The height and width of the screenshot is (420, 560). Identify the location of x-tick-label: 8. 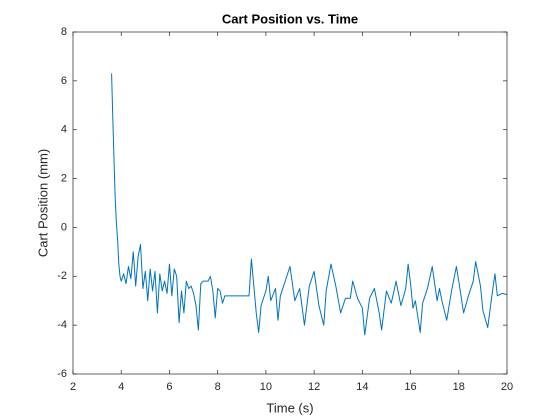
(218, 387).